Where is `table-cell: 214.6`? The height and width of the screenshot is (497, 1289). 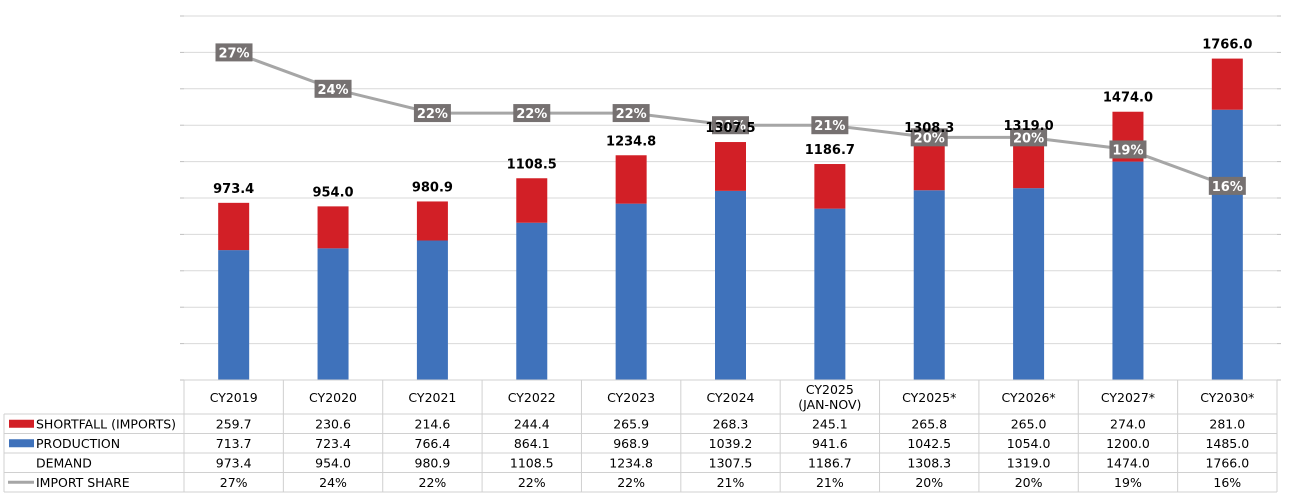 table-cell: 214.6 is located at coordinates (433, 423).